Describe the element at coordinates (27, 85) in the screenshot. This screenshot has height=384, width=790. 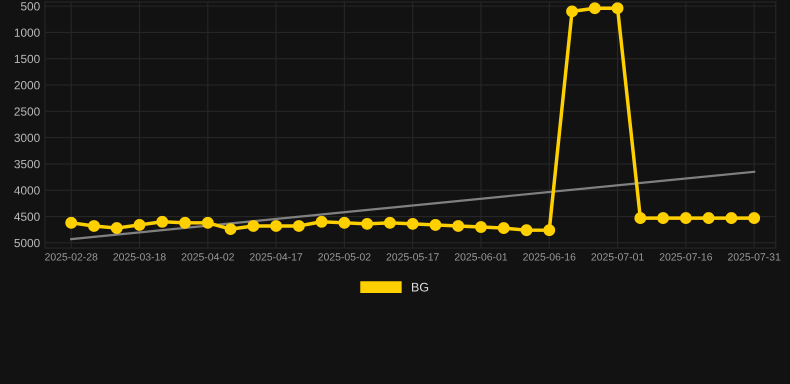
I see `y-tick-label: 2000` at that location.